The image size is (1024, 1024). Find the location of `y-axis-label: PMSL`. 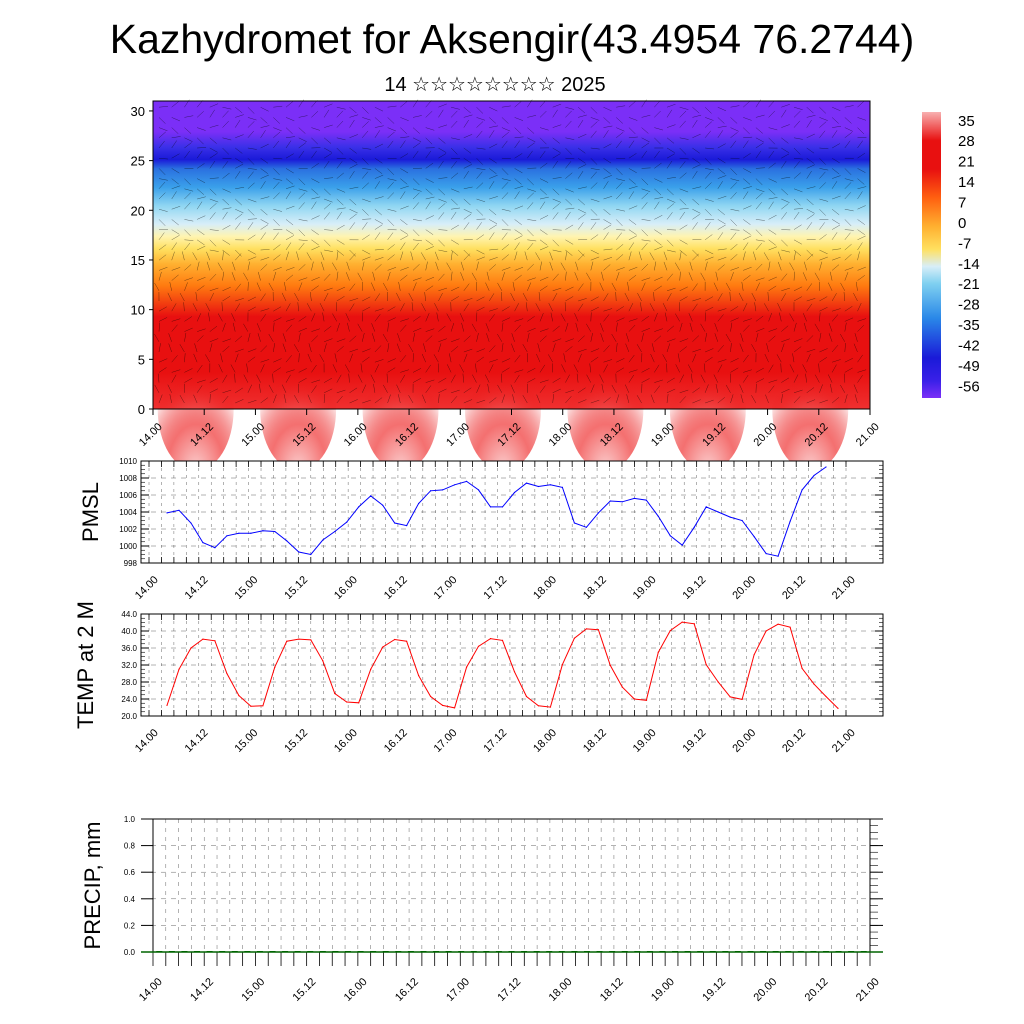

y-axis-label: PMSL is located at coordinates (90, 512).